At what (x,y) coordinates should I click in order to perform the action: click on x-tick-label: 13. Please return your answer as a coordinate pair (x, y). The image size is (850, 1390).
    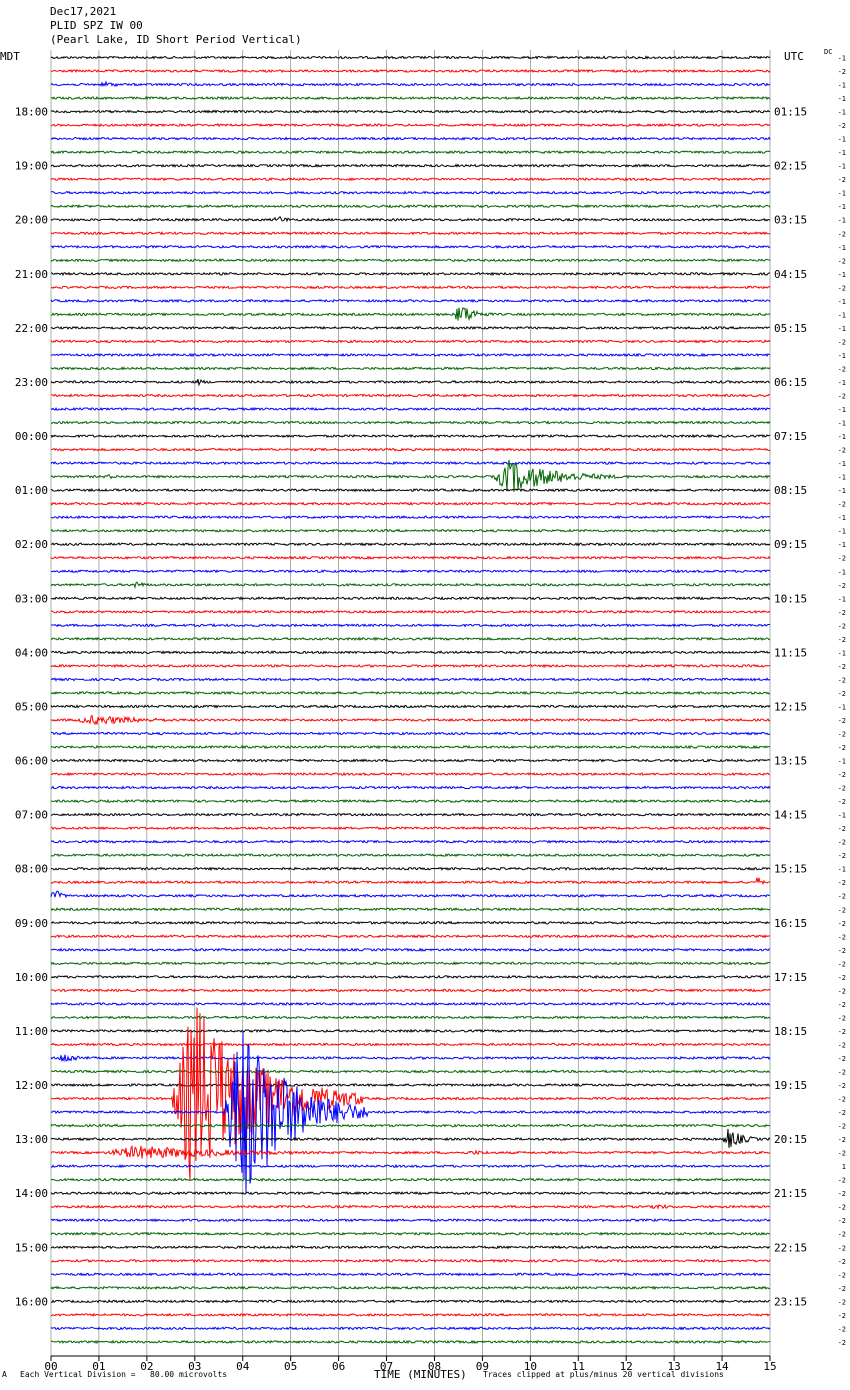
    Looking at the image, I should click on (674, 1366).